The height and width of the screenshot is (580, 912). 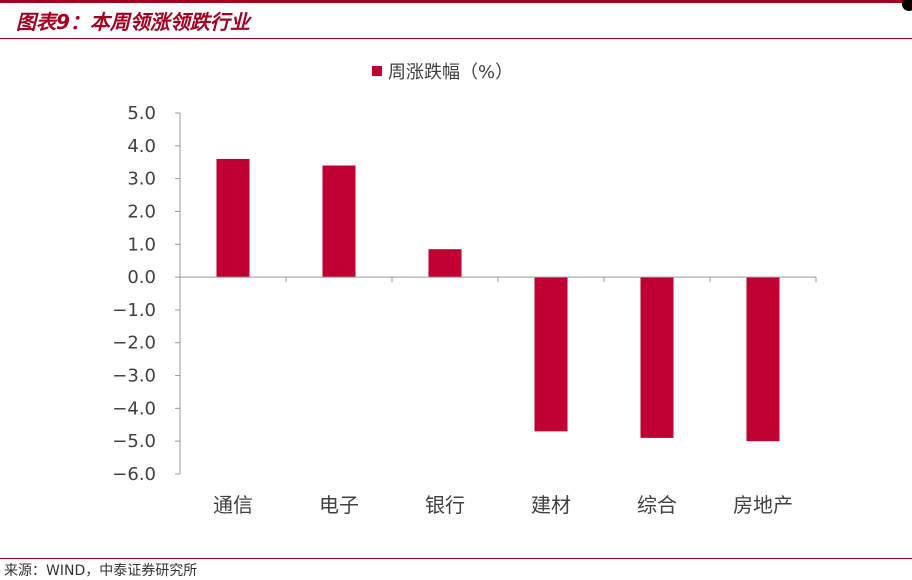 What do you see at coordinates (134, 376) in the screenshot?
I see `y-tick-label: −3.0` at bounding box center [134, 376].